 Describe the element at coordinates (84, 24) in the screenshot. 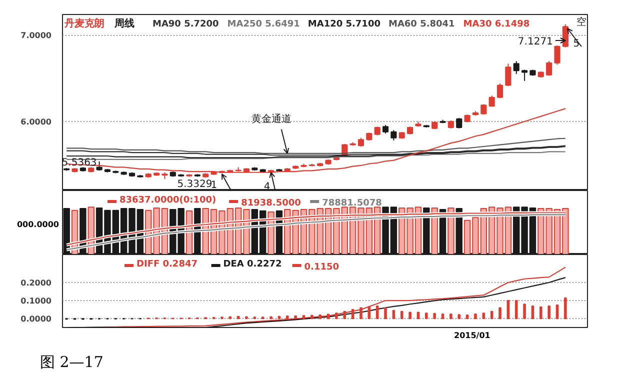

I see `chart-title: 丹麦克朗` at that location.